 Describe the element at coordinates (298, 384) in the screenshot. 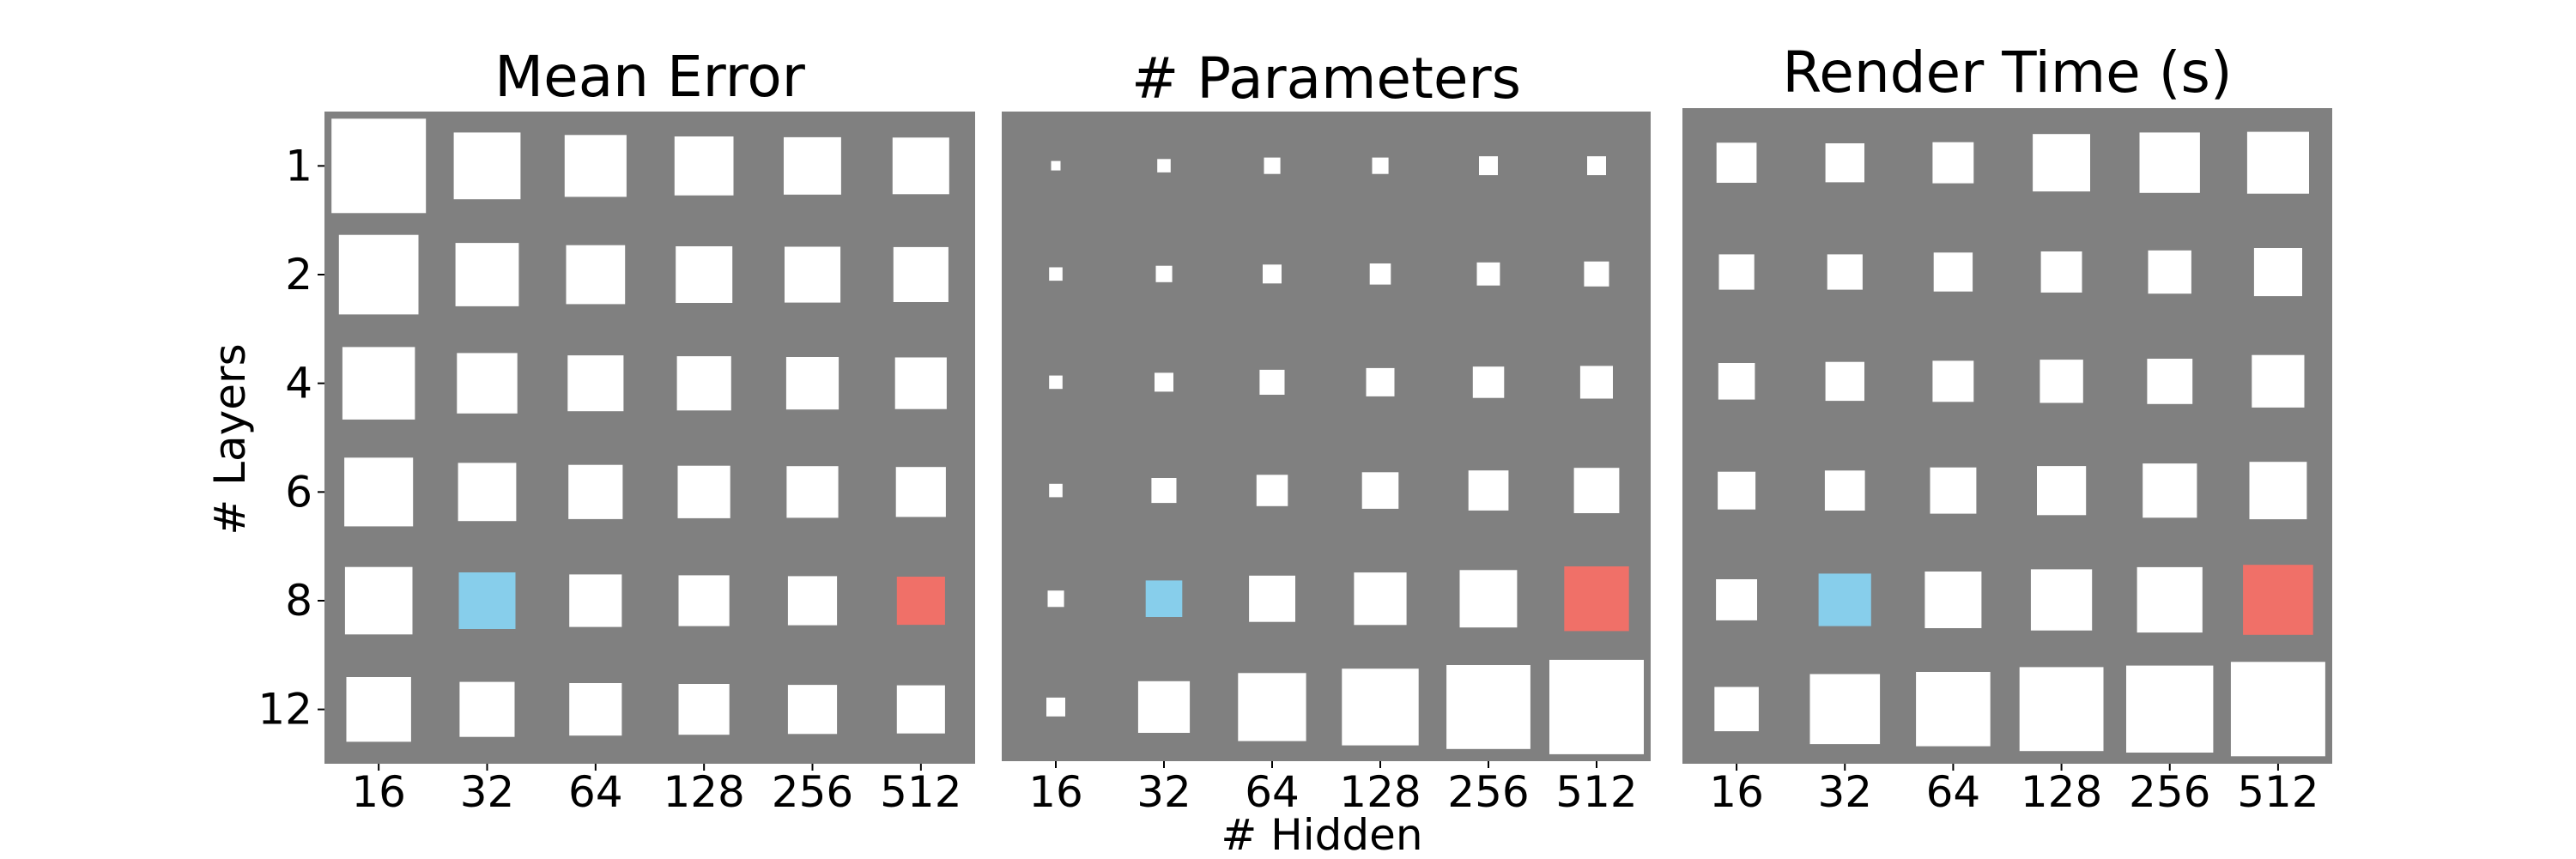

I see `y-tick-label: 4` at that location.